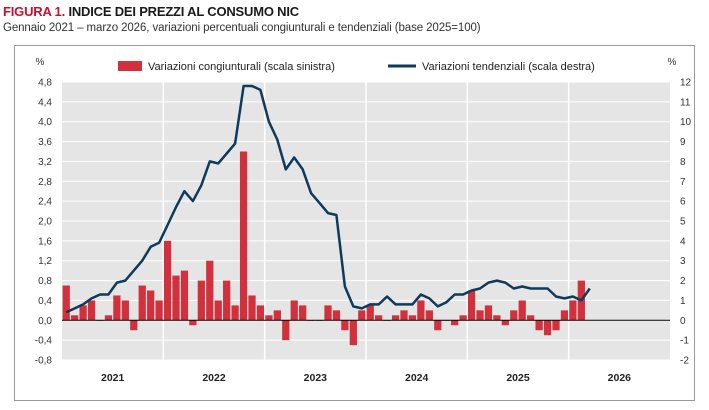 Image resolution: width=709 pixels, height=410 pixels. I want to click on legend-bar-swatch, so click(130, 66).